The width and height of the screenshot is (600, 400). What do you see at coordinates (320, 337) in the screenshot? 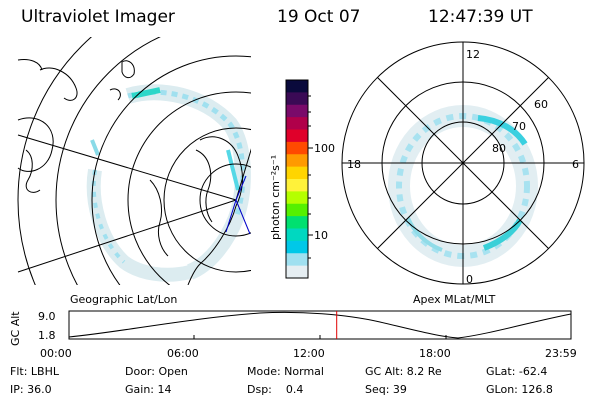
I see `timeline-x-ticks` at bounding box center [320, 337].